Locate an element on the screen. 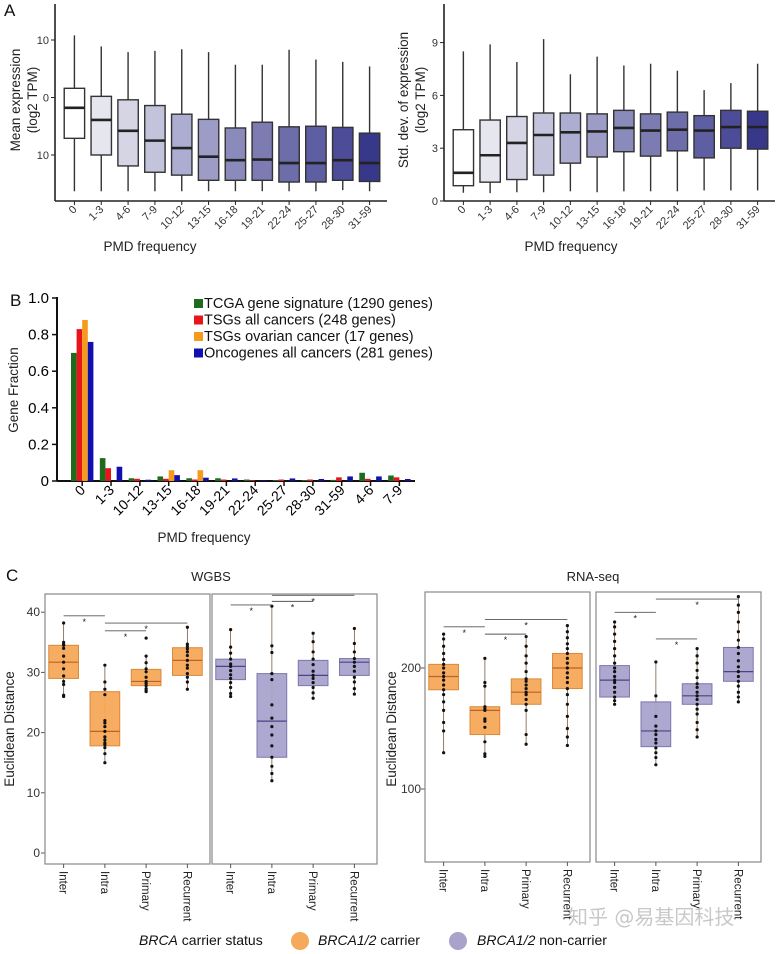 This screenshot has width=780, height=954. panel-letter-a: A is located at coordinates (10, 10).